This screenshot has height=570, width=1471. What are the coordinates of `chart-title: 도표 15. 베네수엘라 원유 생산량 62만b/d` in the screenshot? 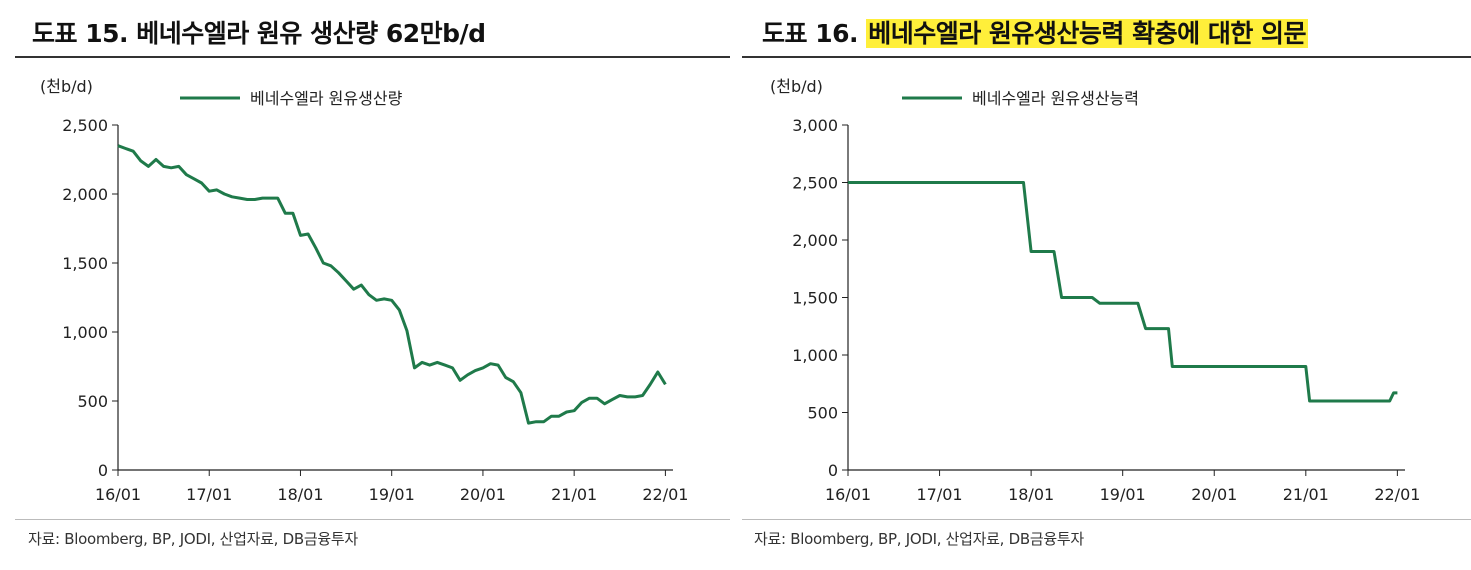 It's located at (259, 32).